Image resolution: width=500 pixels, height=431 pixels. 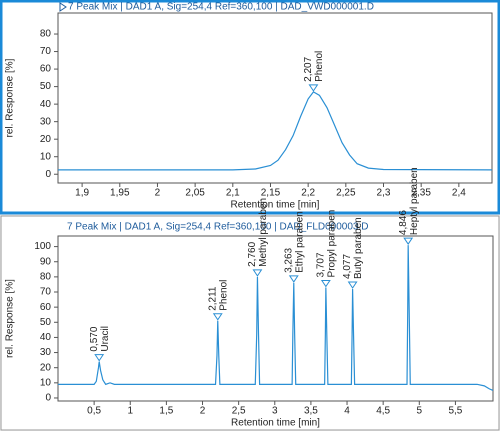 I want to click on x-tick-label: 5, so click(x=420, y=411).